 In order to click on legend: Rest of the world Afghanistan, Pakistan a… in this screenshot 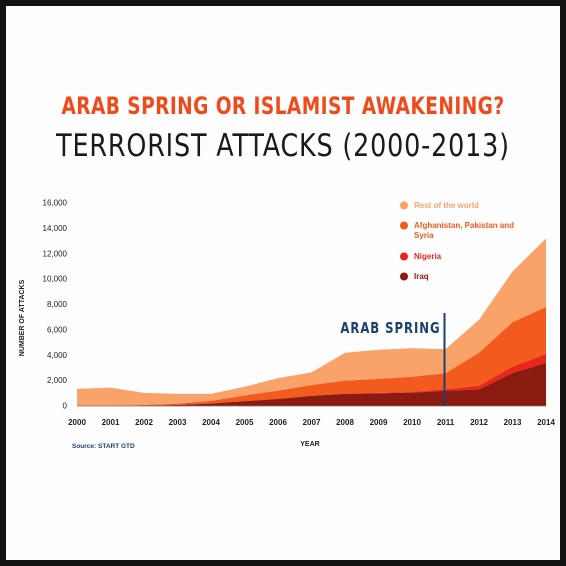, I will do `click(457, 241)`.